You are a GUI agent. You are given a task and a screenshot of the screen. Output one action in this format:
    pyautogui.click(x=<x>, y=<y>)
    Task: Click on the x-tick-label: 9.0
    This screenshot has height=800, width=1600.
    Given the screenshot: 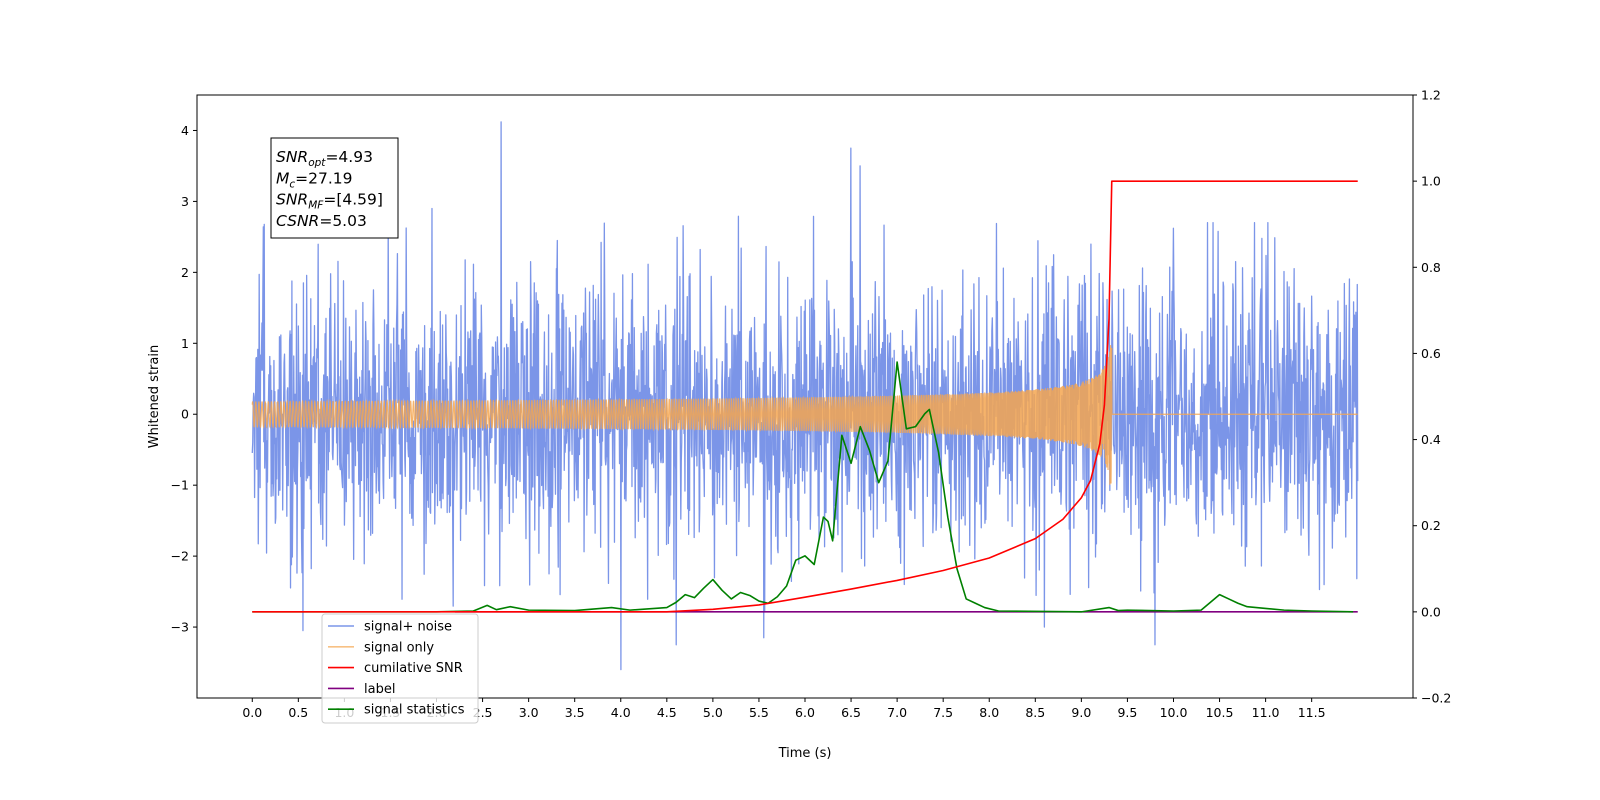 What is the action you would take?
    pyautogui.click(x=1081, y=712)
    